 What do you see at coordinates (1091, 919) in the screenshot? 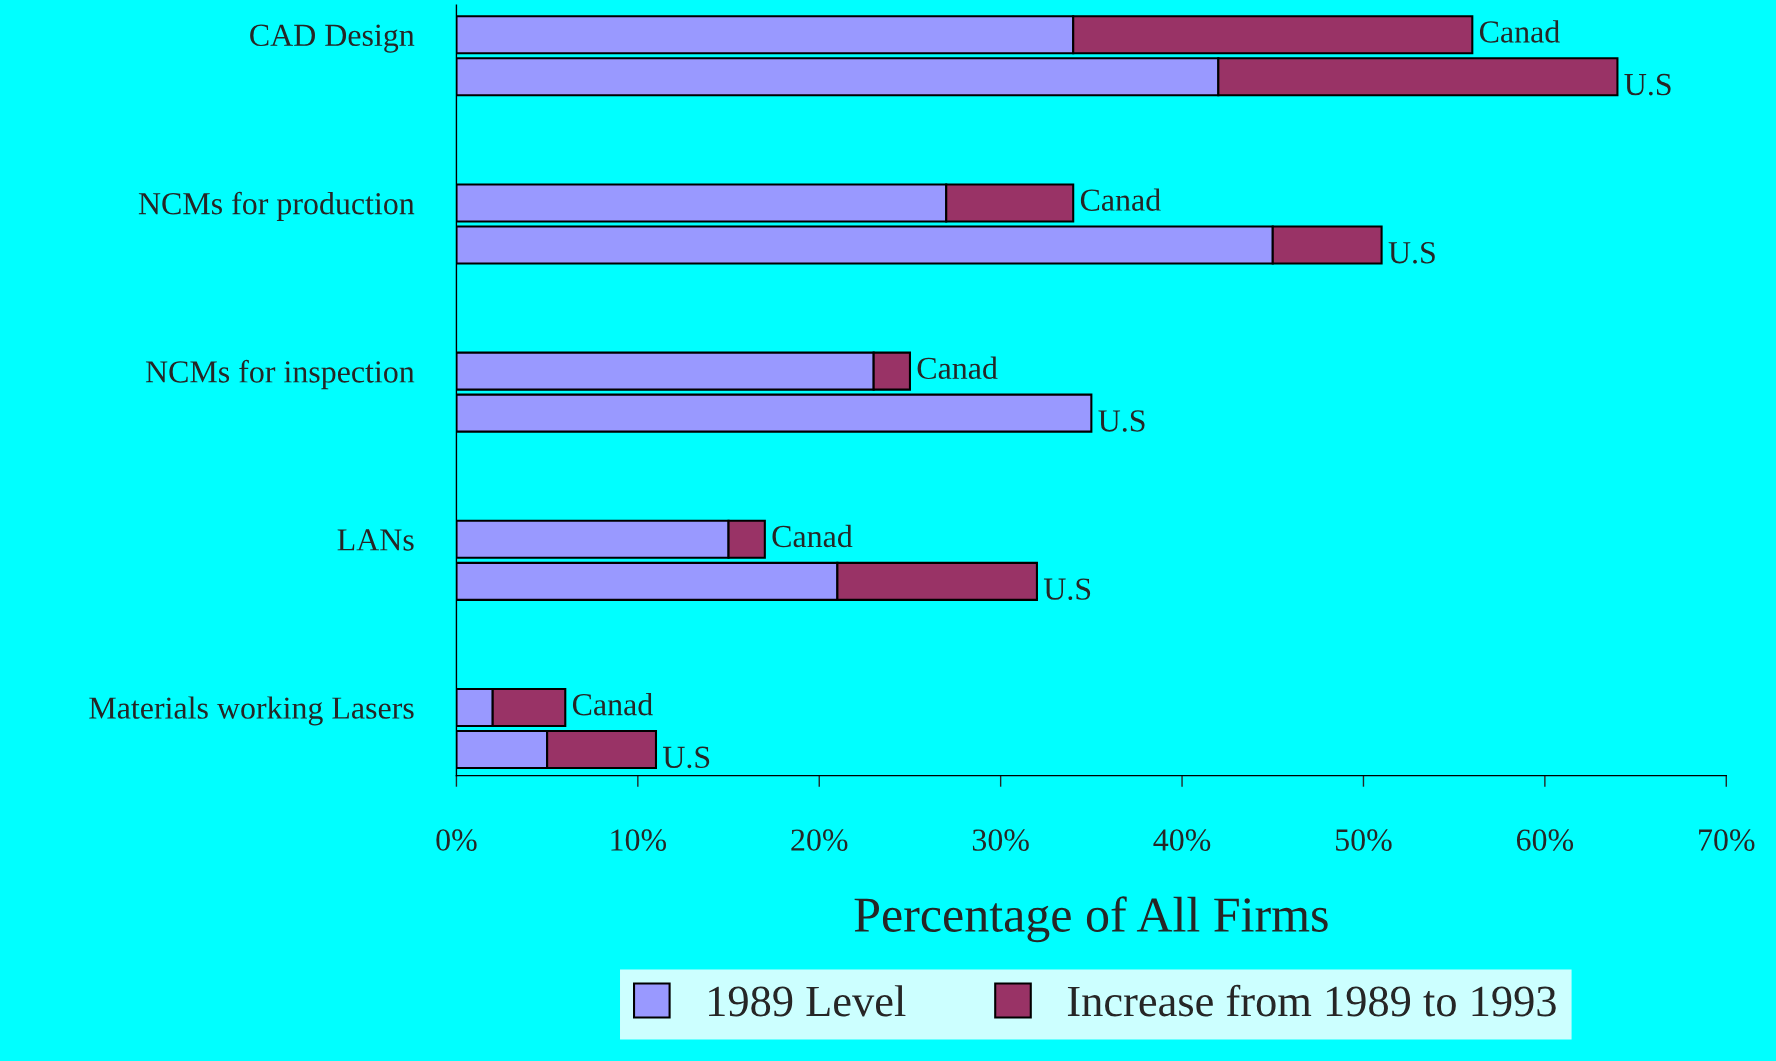
I see `x-axis-title: Percentage of All Firms` at bounding box center [1091, 919].